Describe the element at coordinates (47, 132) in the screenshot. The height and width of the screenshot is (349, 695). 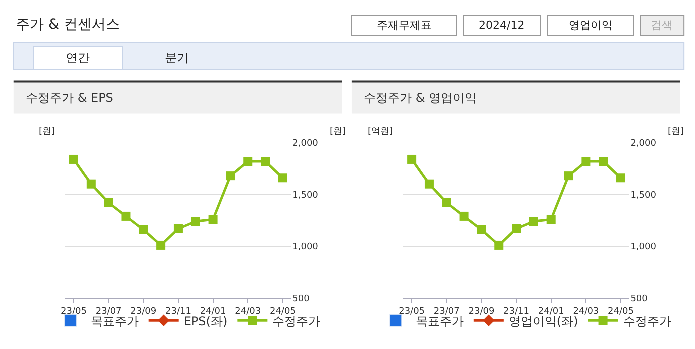
I see `y-axis-title: [원]` at that location.